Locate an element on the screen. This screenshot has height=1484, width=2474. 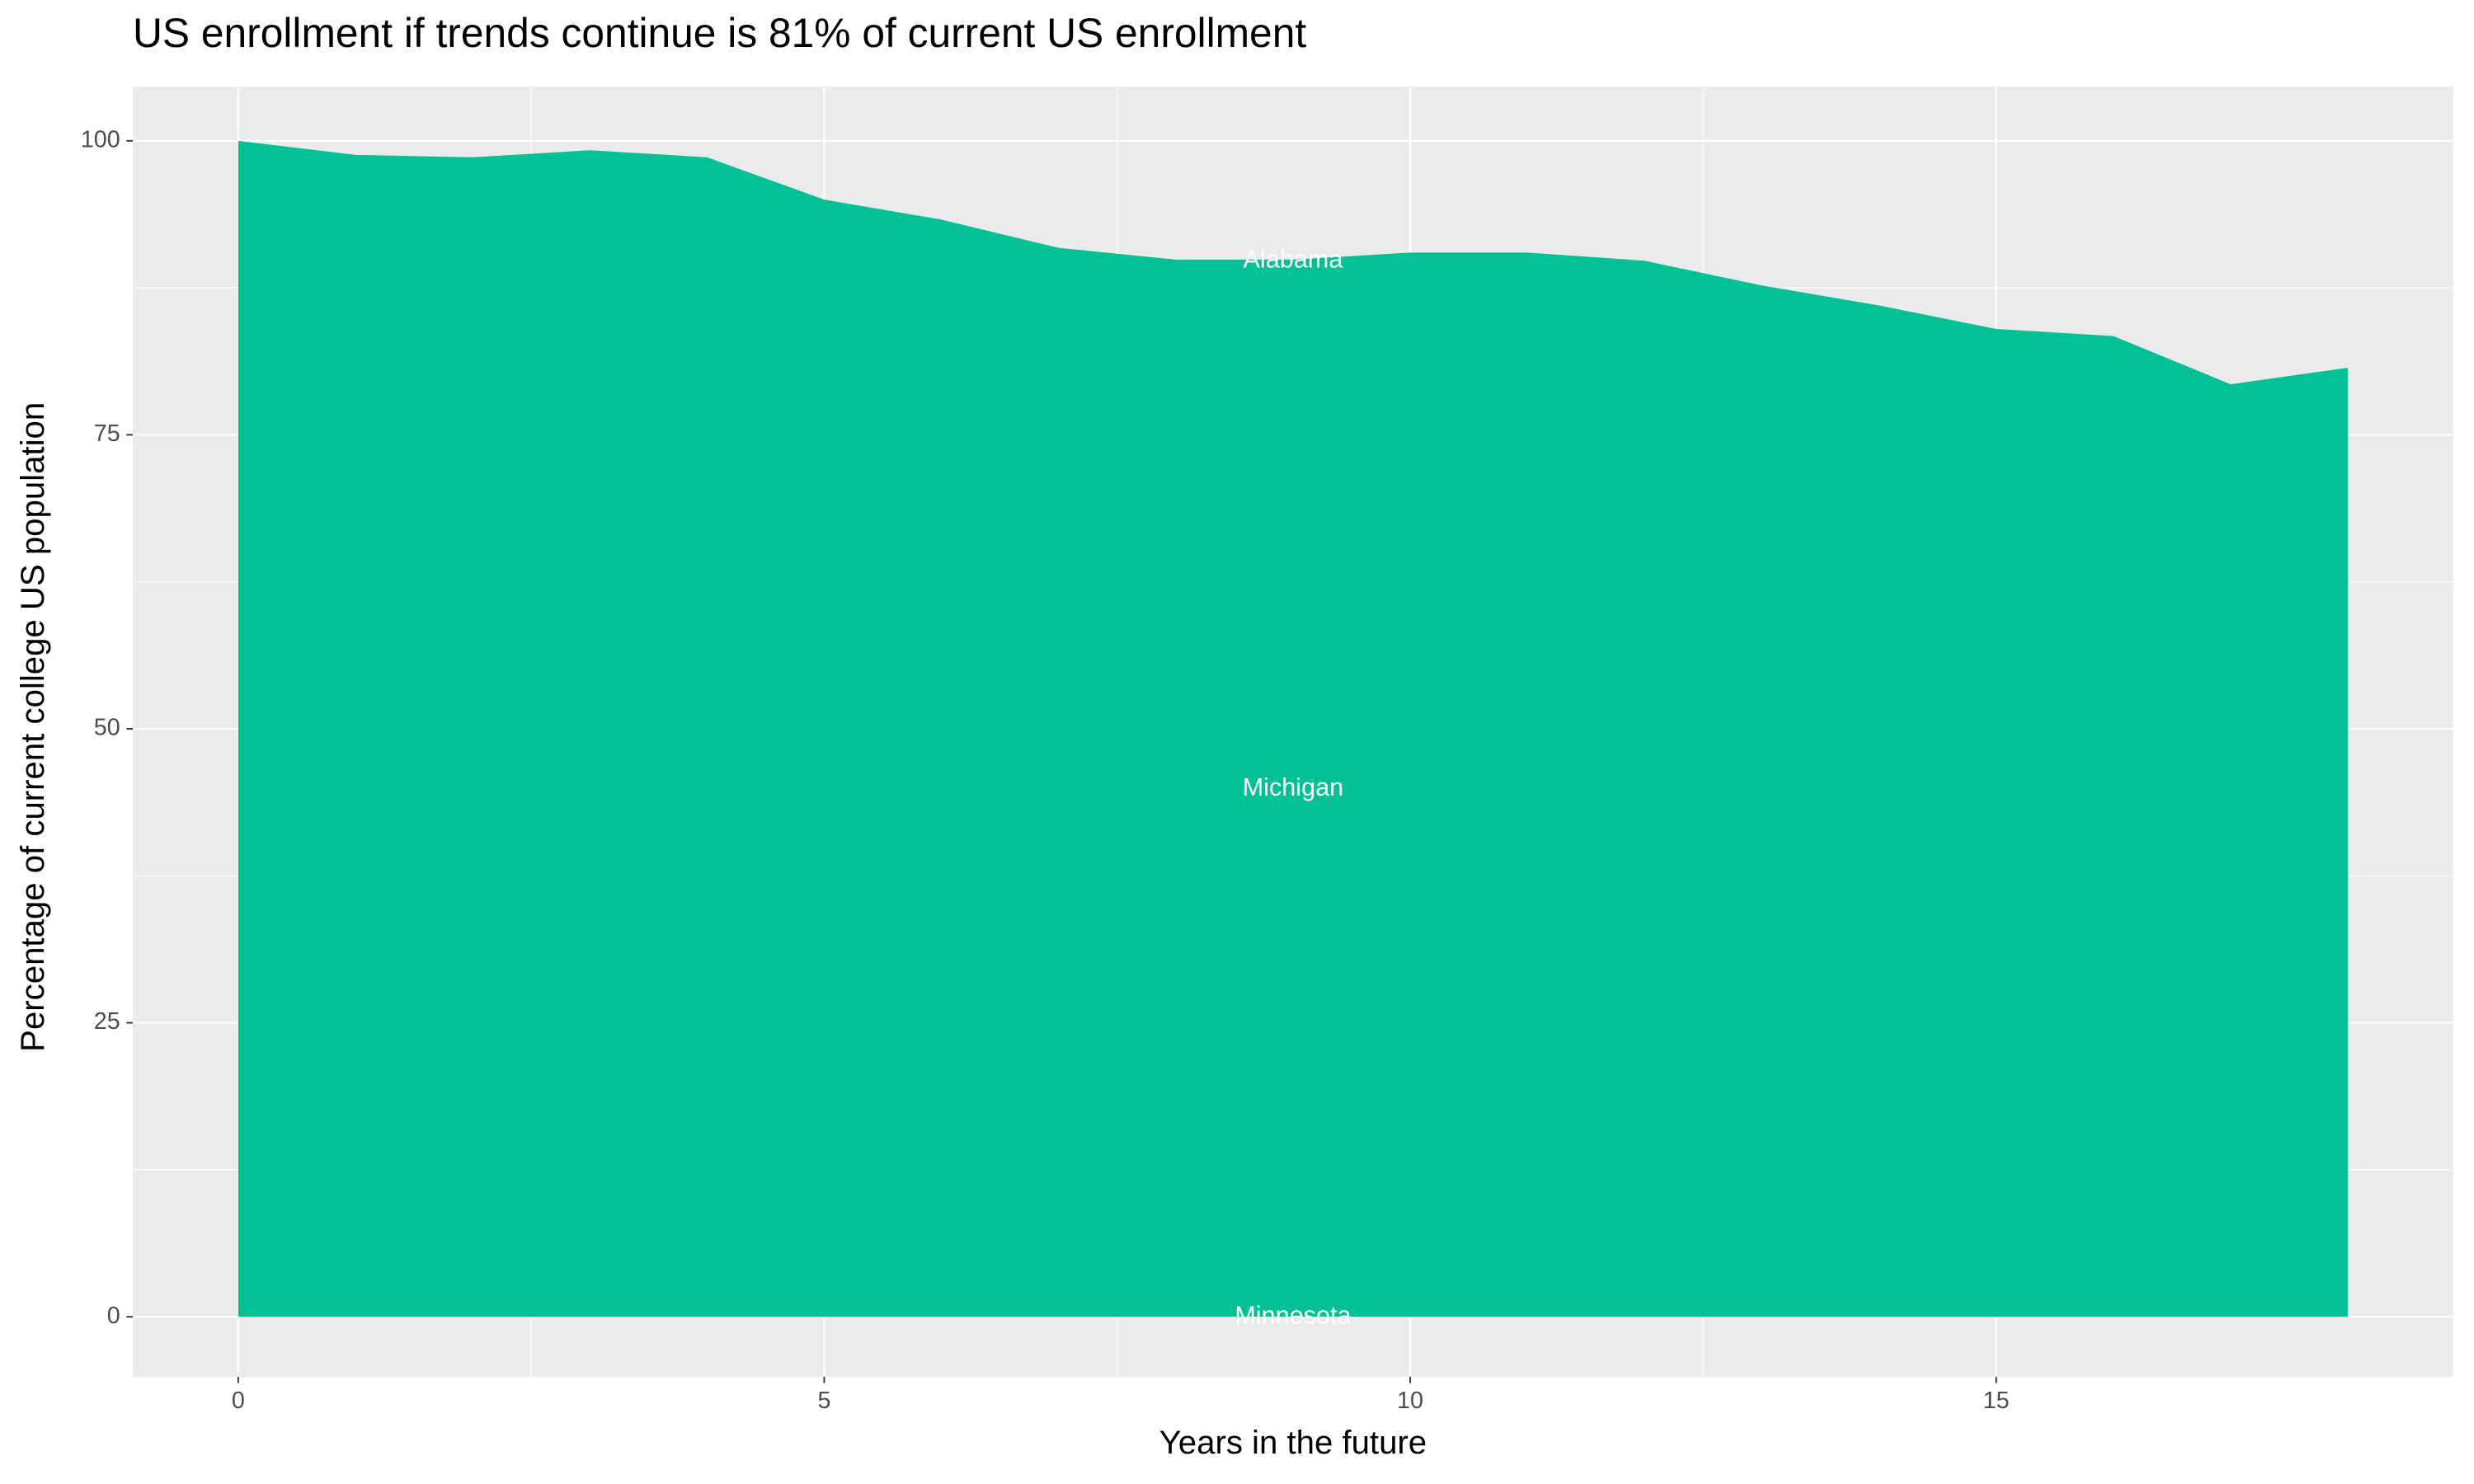
y-tick-label: 75 is located at coordinates (107, 433).